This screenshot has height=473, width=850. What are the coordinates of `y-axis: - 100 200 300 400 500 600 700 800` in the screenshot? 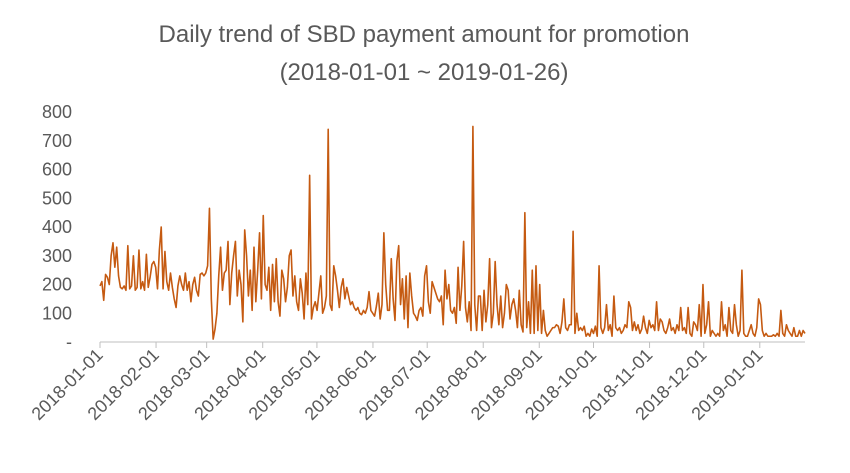 It's located at (57, 227).